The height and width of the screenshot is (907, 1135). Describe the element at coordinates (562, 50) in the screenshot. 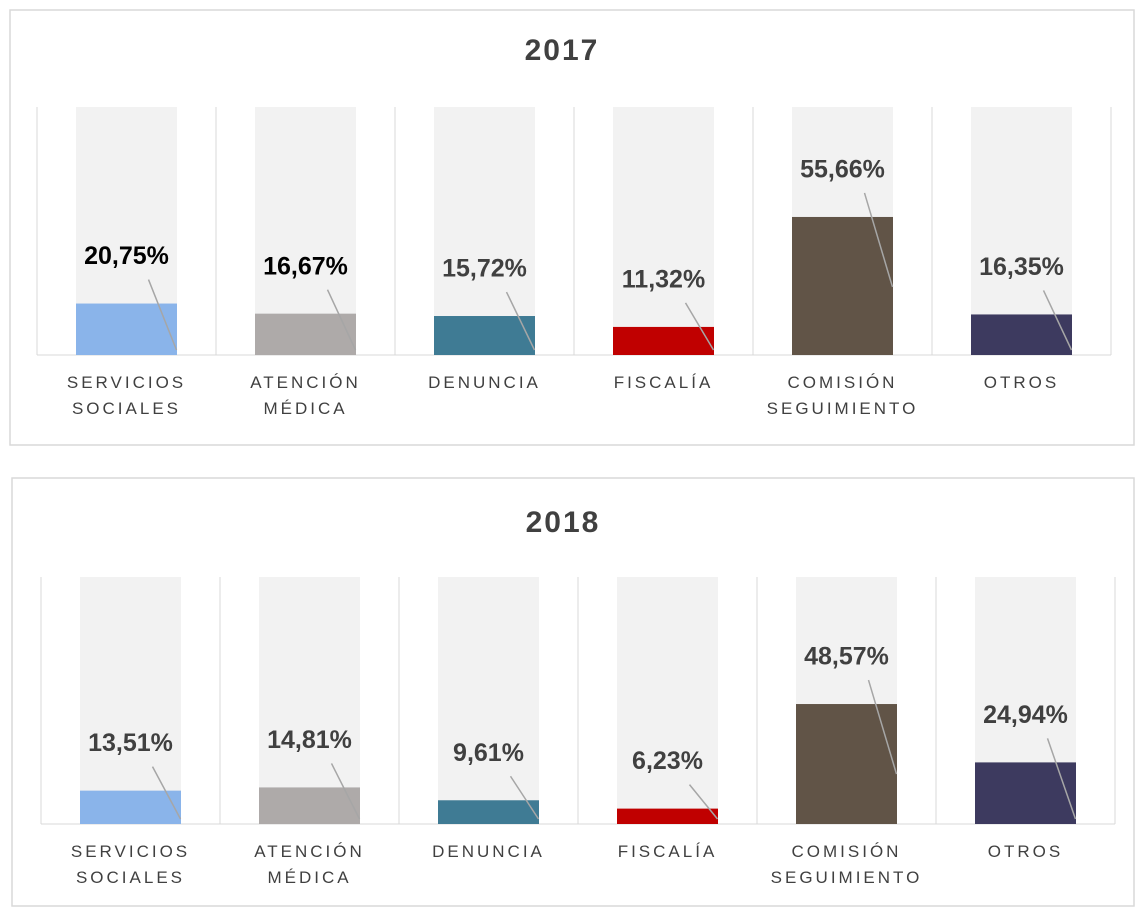

I see `chart-title: 2017` at that location.